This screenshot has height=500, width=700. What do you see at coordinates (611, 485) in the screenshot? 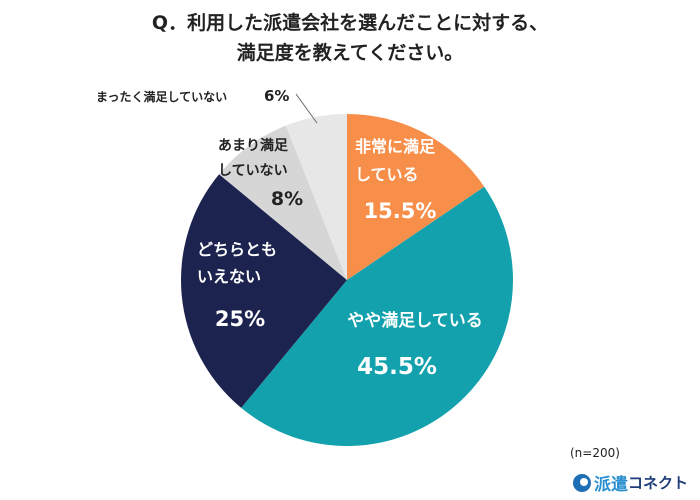
I see `logo-text-1: 派遣` at bounding box center [611, 485].